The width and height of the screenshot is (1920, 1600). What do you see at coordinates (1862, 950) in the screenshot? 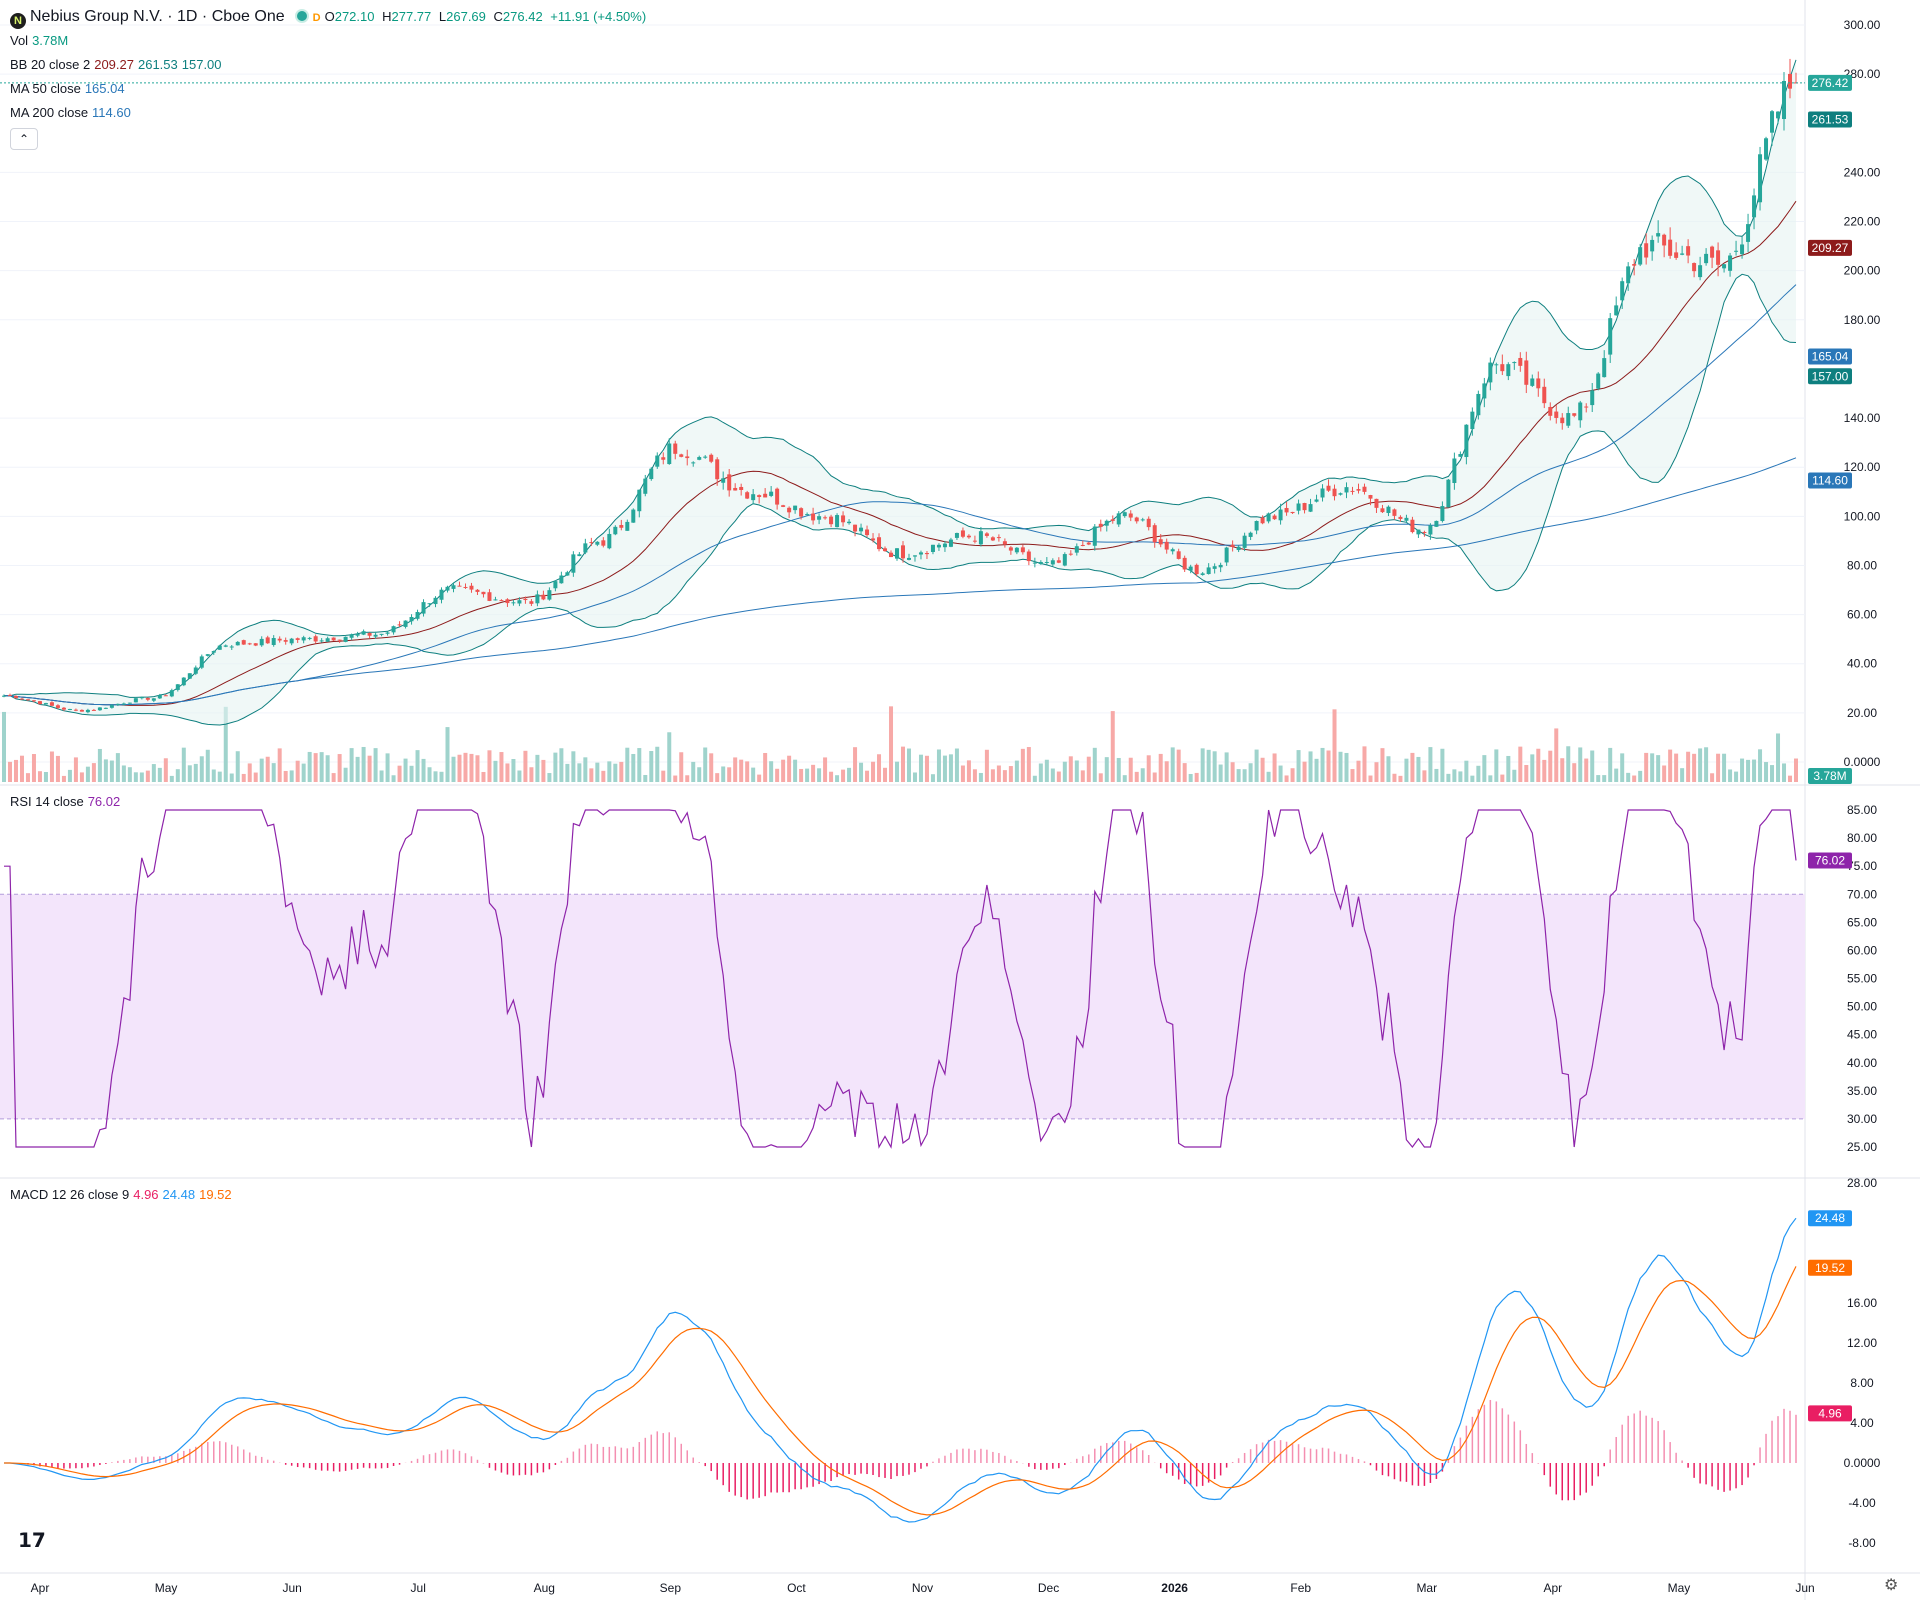
I see `rsi-axis-label: 60.00` at bounding box center [1862, 950].